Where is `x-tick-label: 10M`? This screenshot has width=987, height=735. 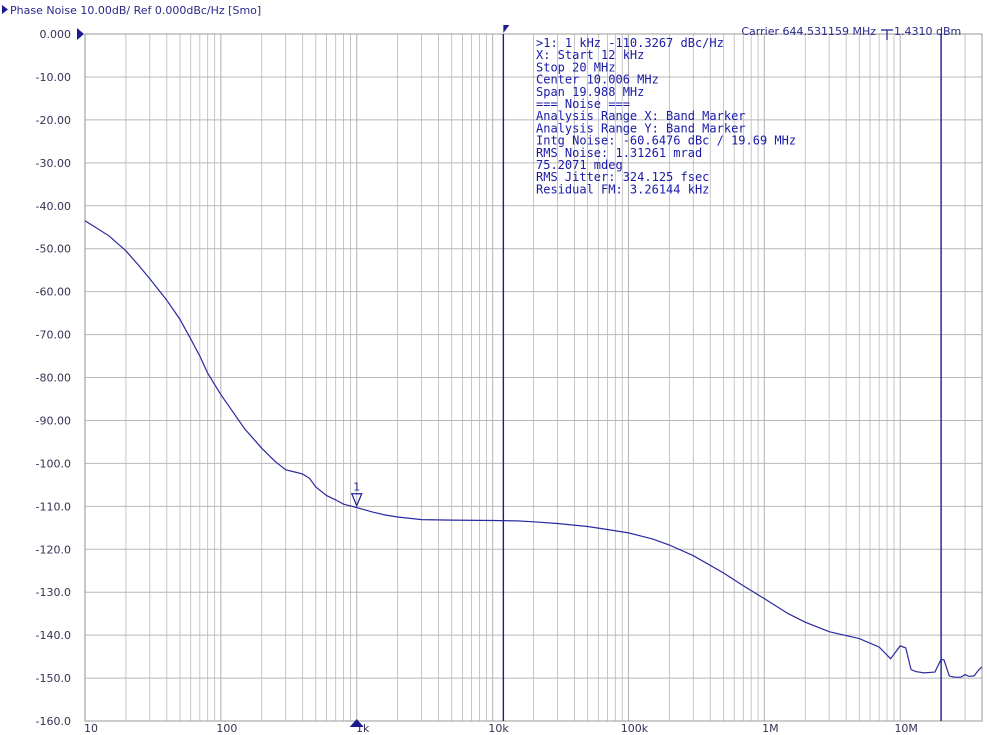 x-tick-label: 10M is located at coordinates (906, 728).